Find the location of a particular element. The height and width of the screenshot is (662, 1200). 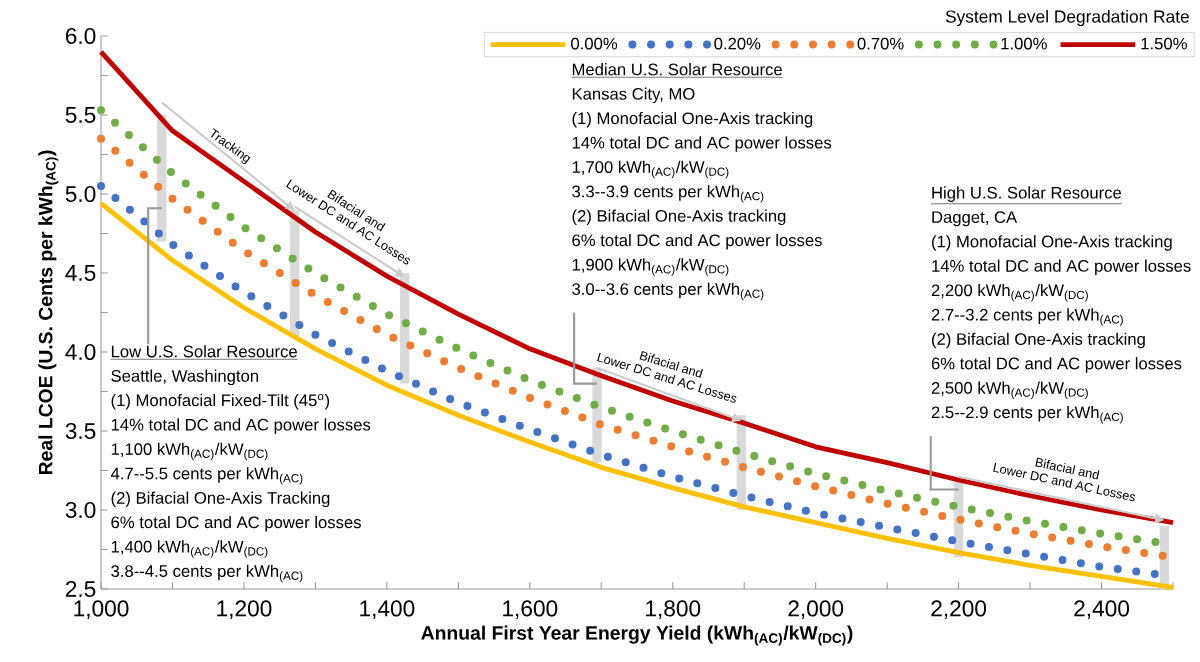

annotation: 1,400 kWh$_{(AC)}$/kW$_{(DC)}$ is located at coordinates (189, 549).